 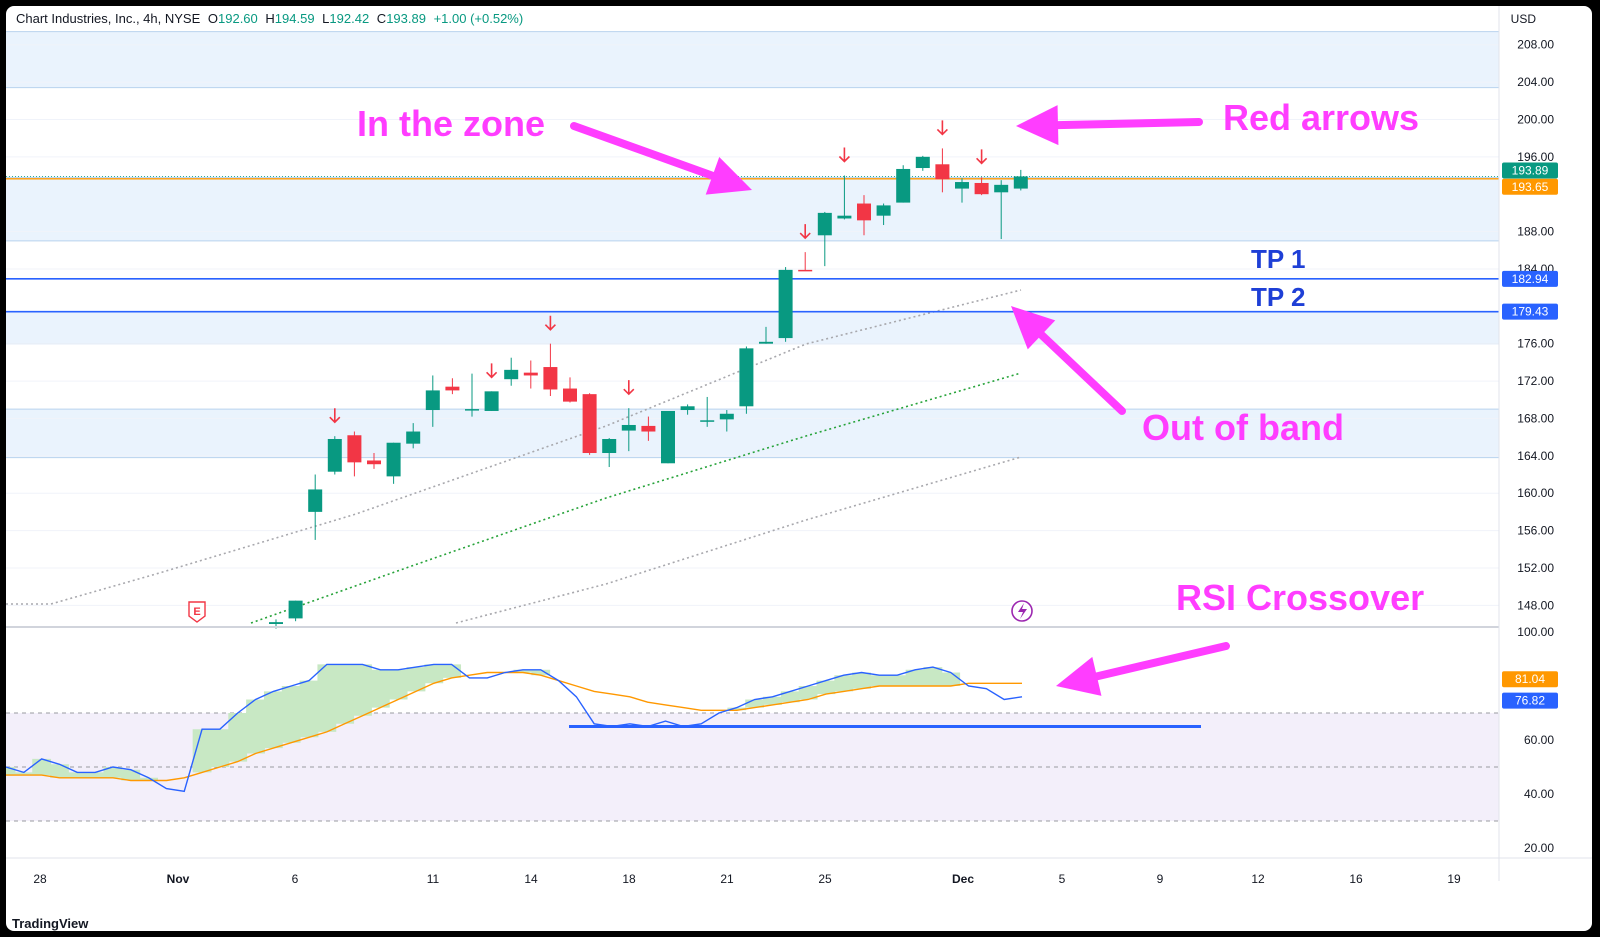 What do you see at coordinates (1300, 597) in the screenshot?
I see `annotation-rsi-crossover: RSI Crossover` at bounding box center [1300, 597].